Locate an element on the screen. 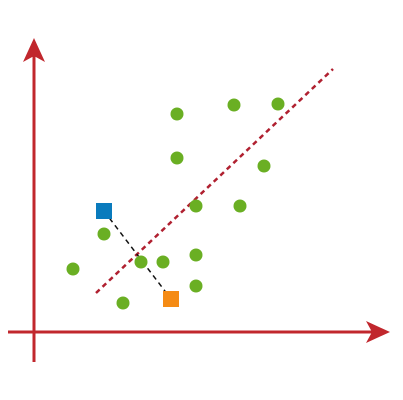 The width and height of the screenshot is (403, 400). blue-square is located at coordinates (104, 211).